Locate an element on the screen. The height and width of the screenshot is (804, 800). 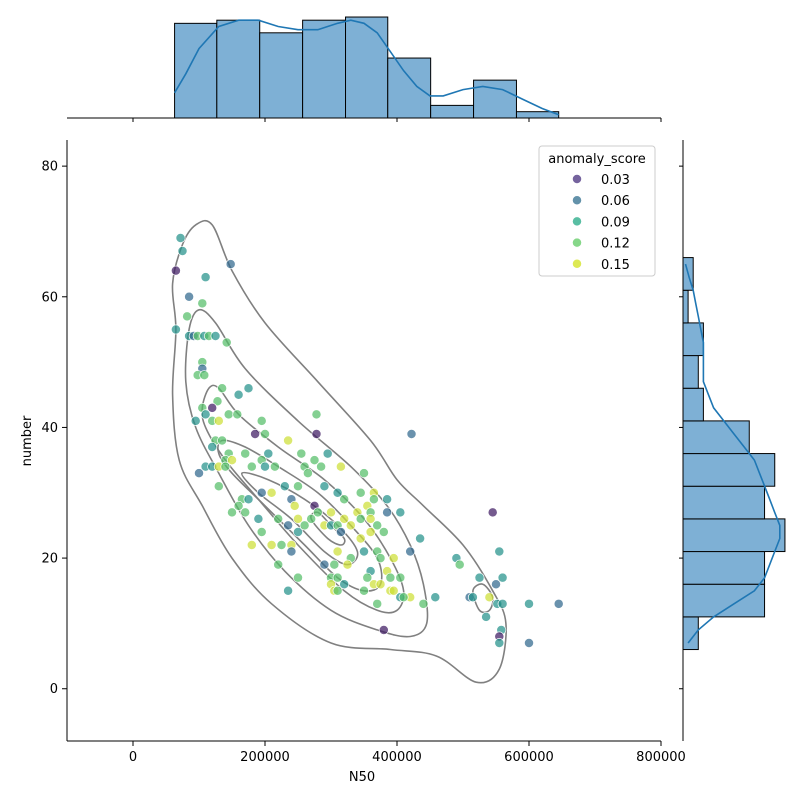
y-tick-label-0: 0 is located at coordinates (54, 689).